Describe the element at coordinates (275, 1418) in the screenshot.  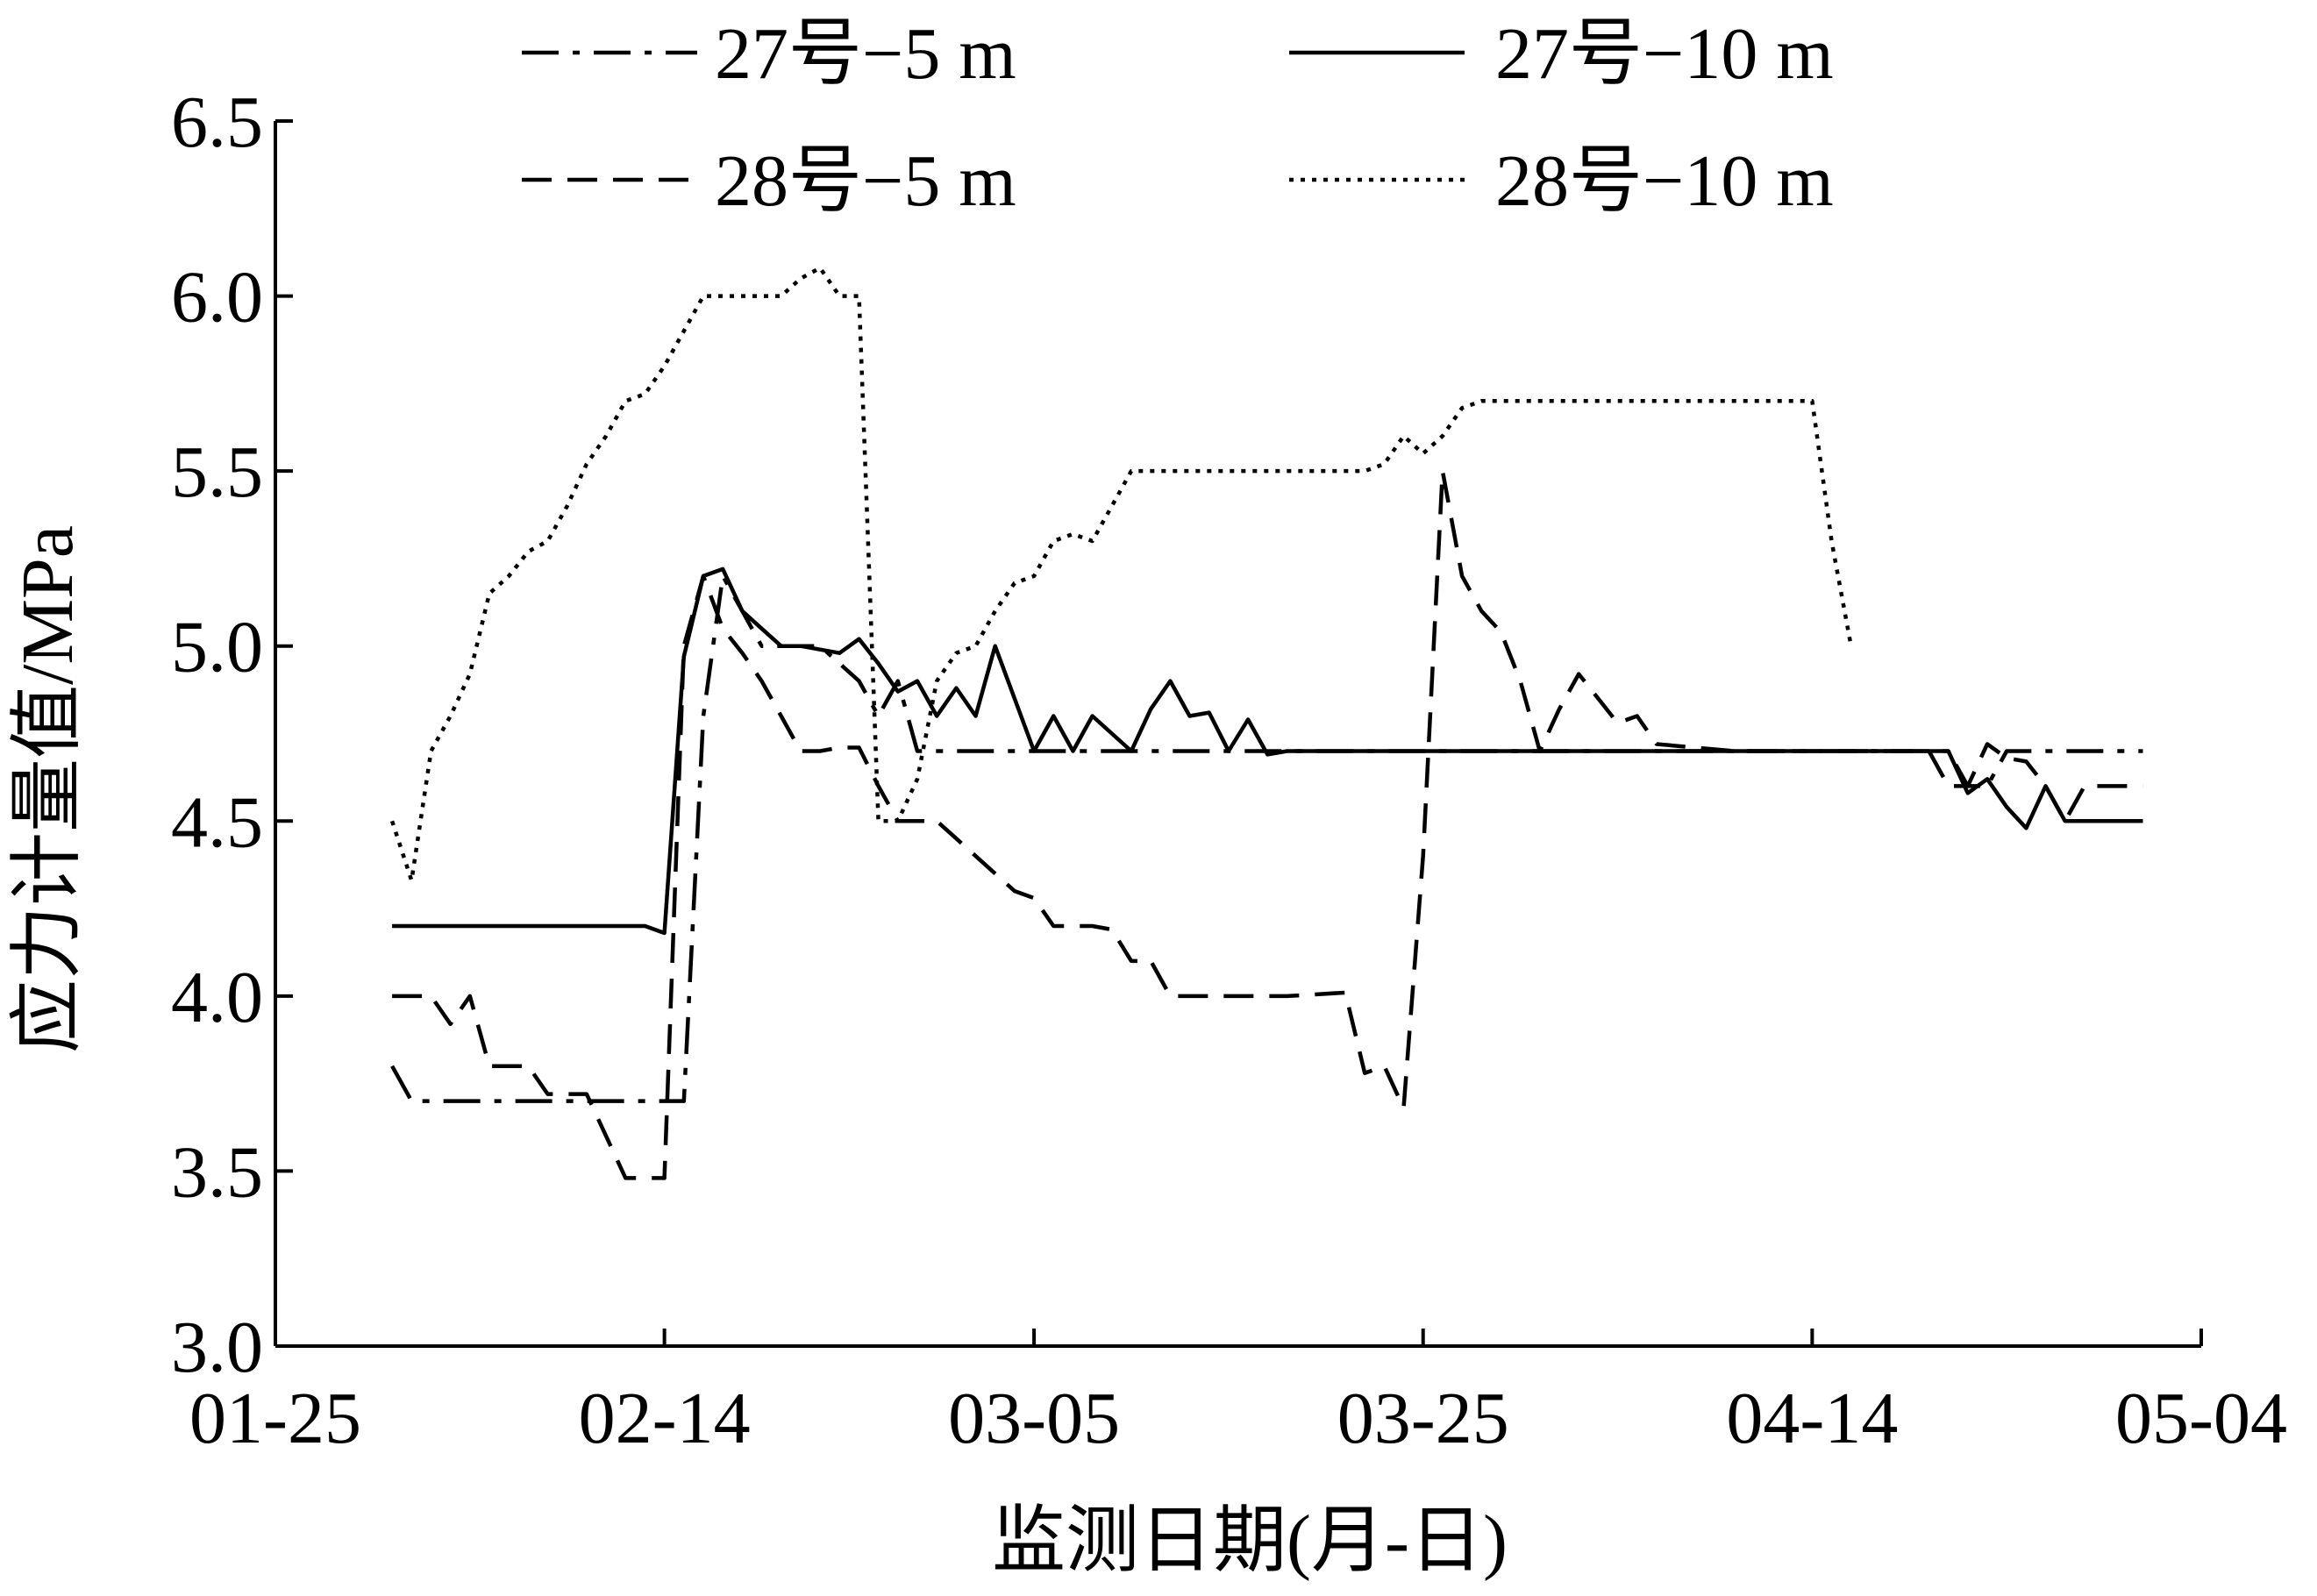
I see `x-tick-label: 01-25` at that location.